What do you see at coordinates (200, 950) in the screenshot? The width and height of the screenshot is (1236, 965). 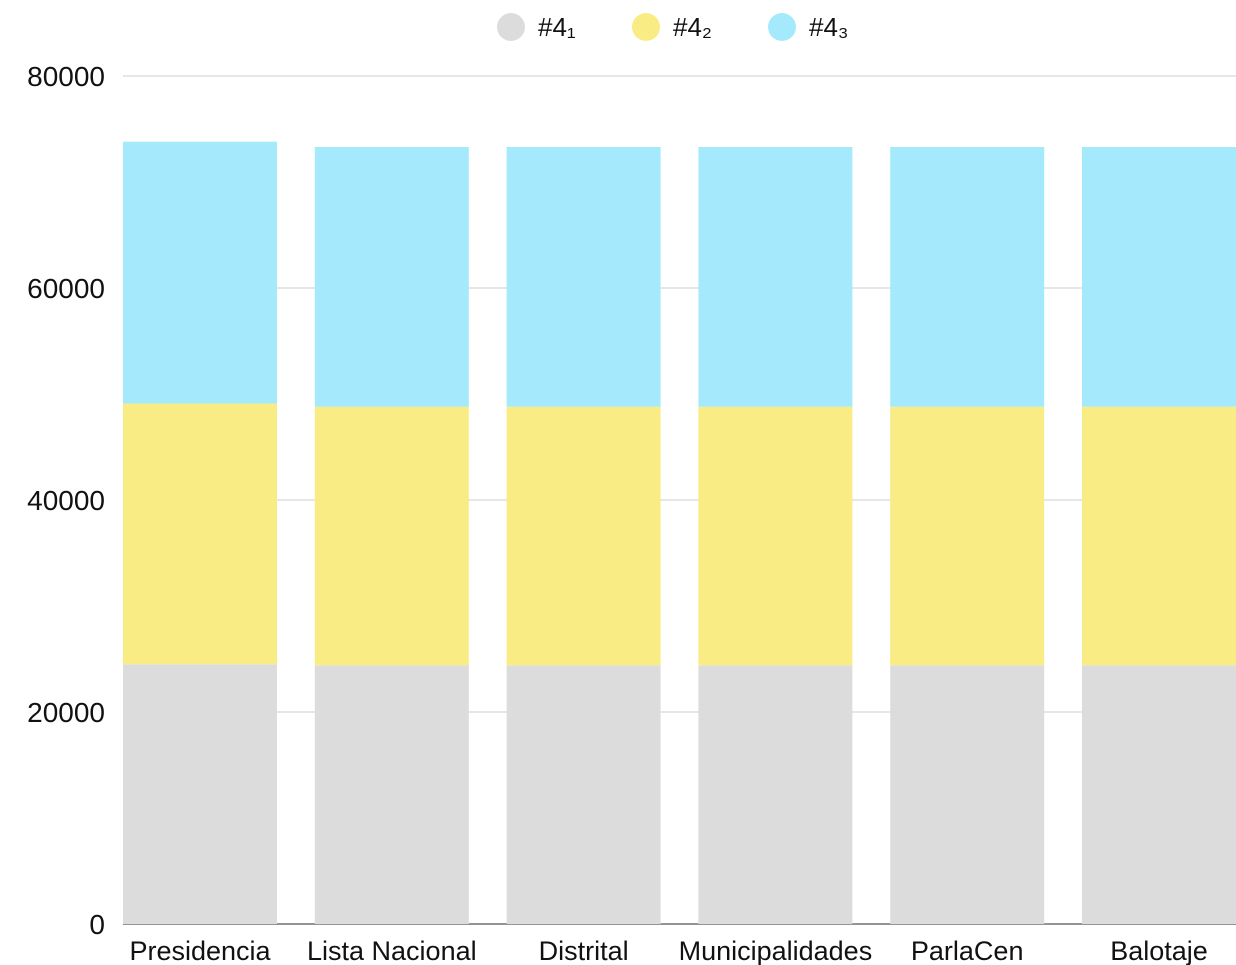 I see `x-tick-label: Presidencia` at bounding box center [200, 950].